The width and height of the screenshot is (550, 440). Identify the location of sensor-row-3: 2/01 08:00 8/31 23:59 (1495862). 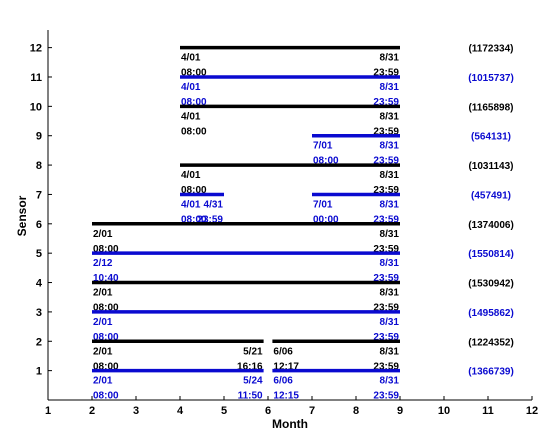
(303, 325).